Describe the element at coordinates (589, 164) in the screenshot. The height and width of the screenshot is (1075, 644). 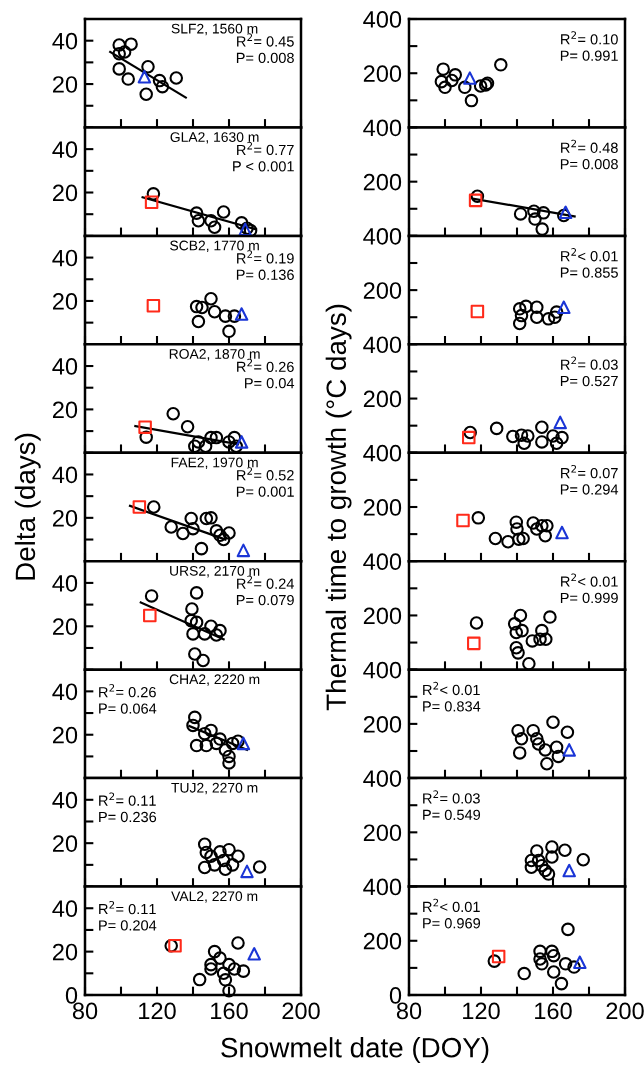
I see `annotation: P= 0.008` at that location.